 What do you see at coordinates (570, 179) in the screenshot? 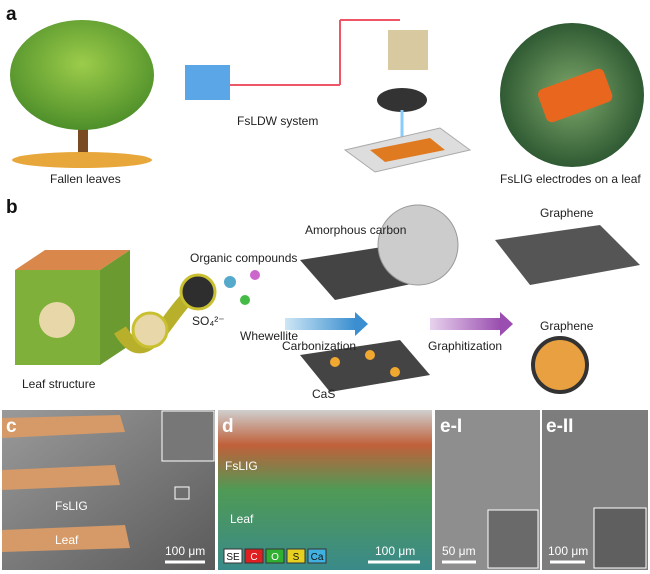
I see `caption: FsLIG electrodes on a leaf` at bounding box center [570, 179].